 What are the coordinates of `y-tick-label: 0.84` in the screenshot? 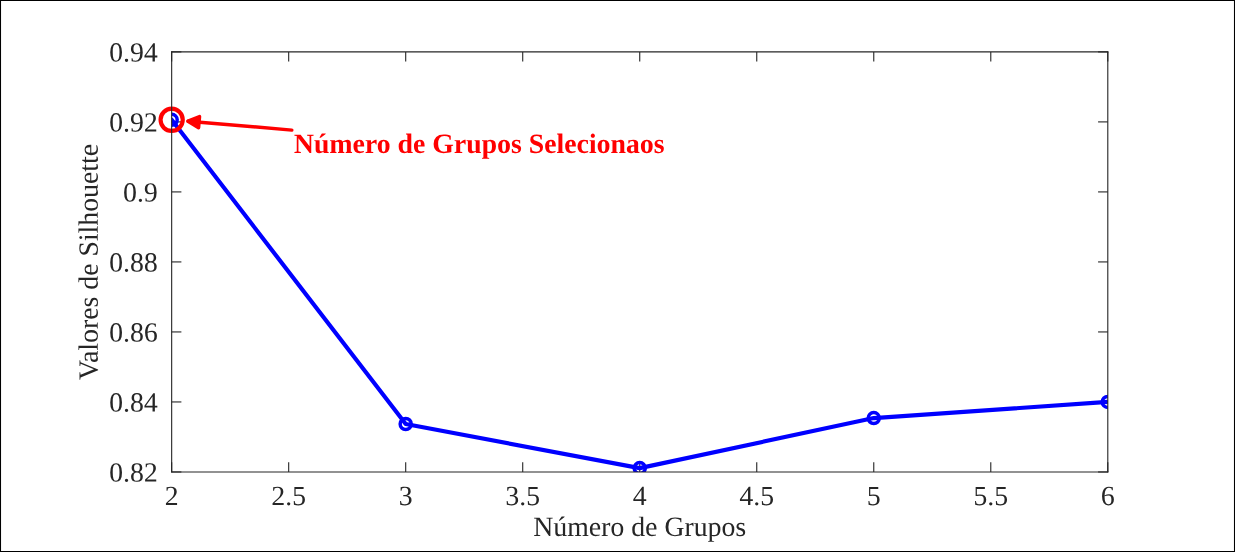 It's located at (134, 402).